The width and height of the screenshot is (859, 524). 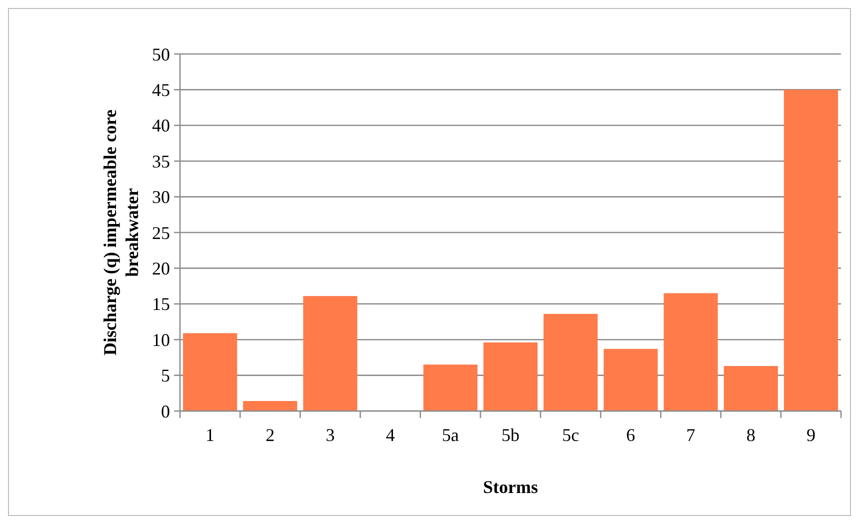 What do you see at coordinates (811, 435) in the screenshot?
I see `x-tick-label: 9` at bounding box center [811, 435].